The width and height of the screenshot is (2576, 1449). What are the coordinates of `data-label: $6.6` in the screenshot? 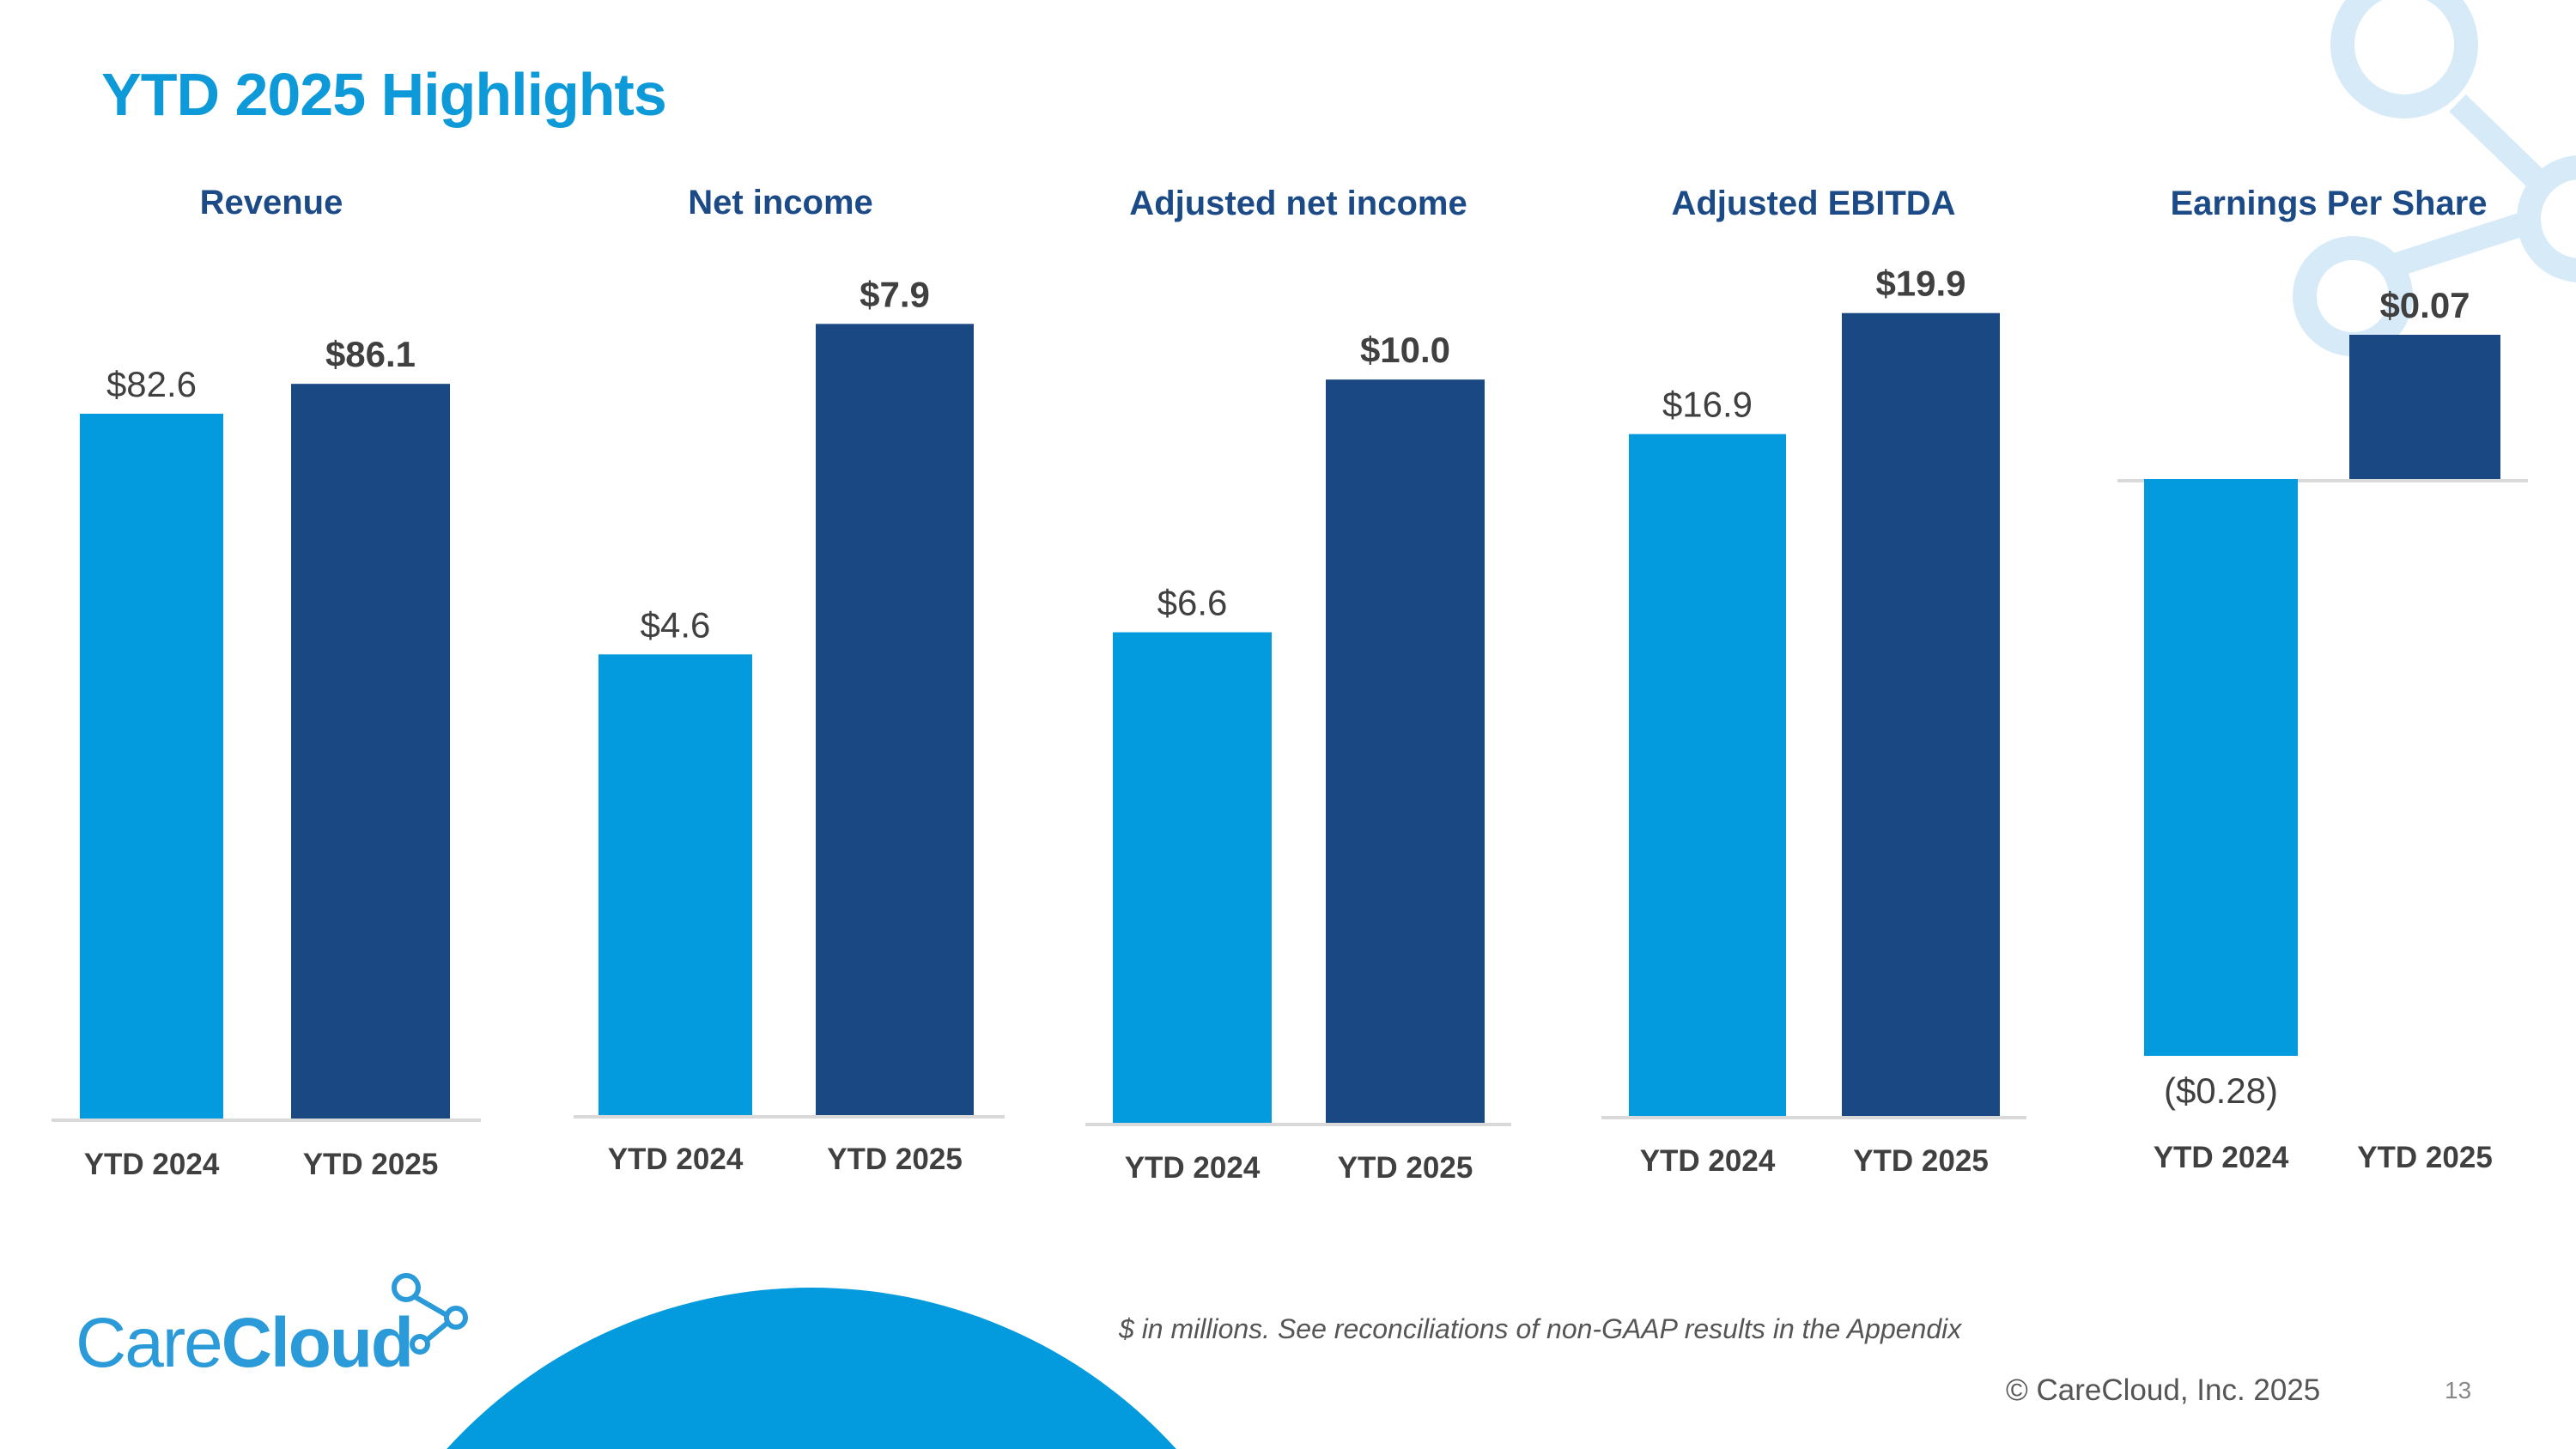 It's located at (1192, 603).